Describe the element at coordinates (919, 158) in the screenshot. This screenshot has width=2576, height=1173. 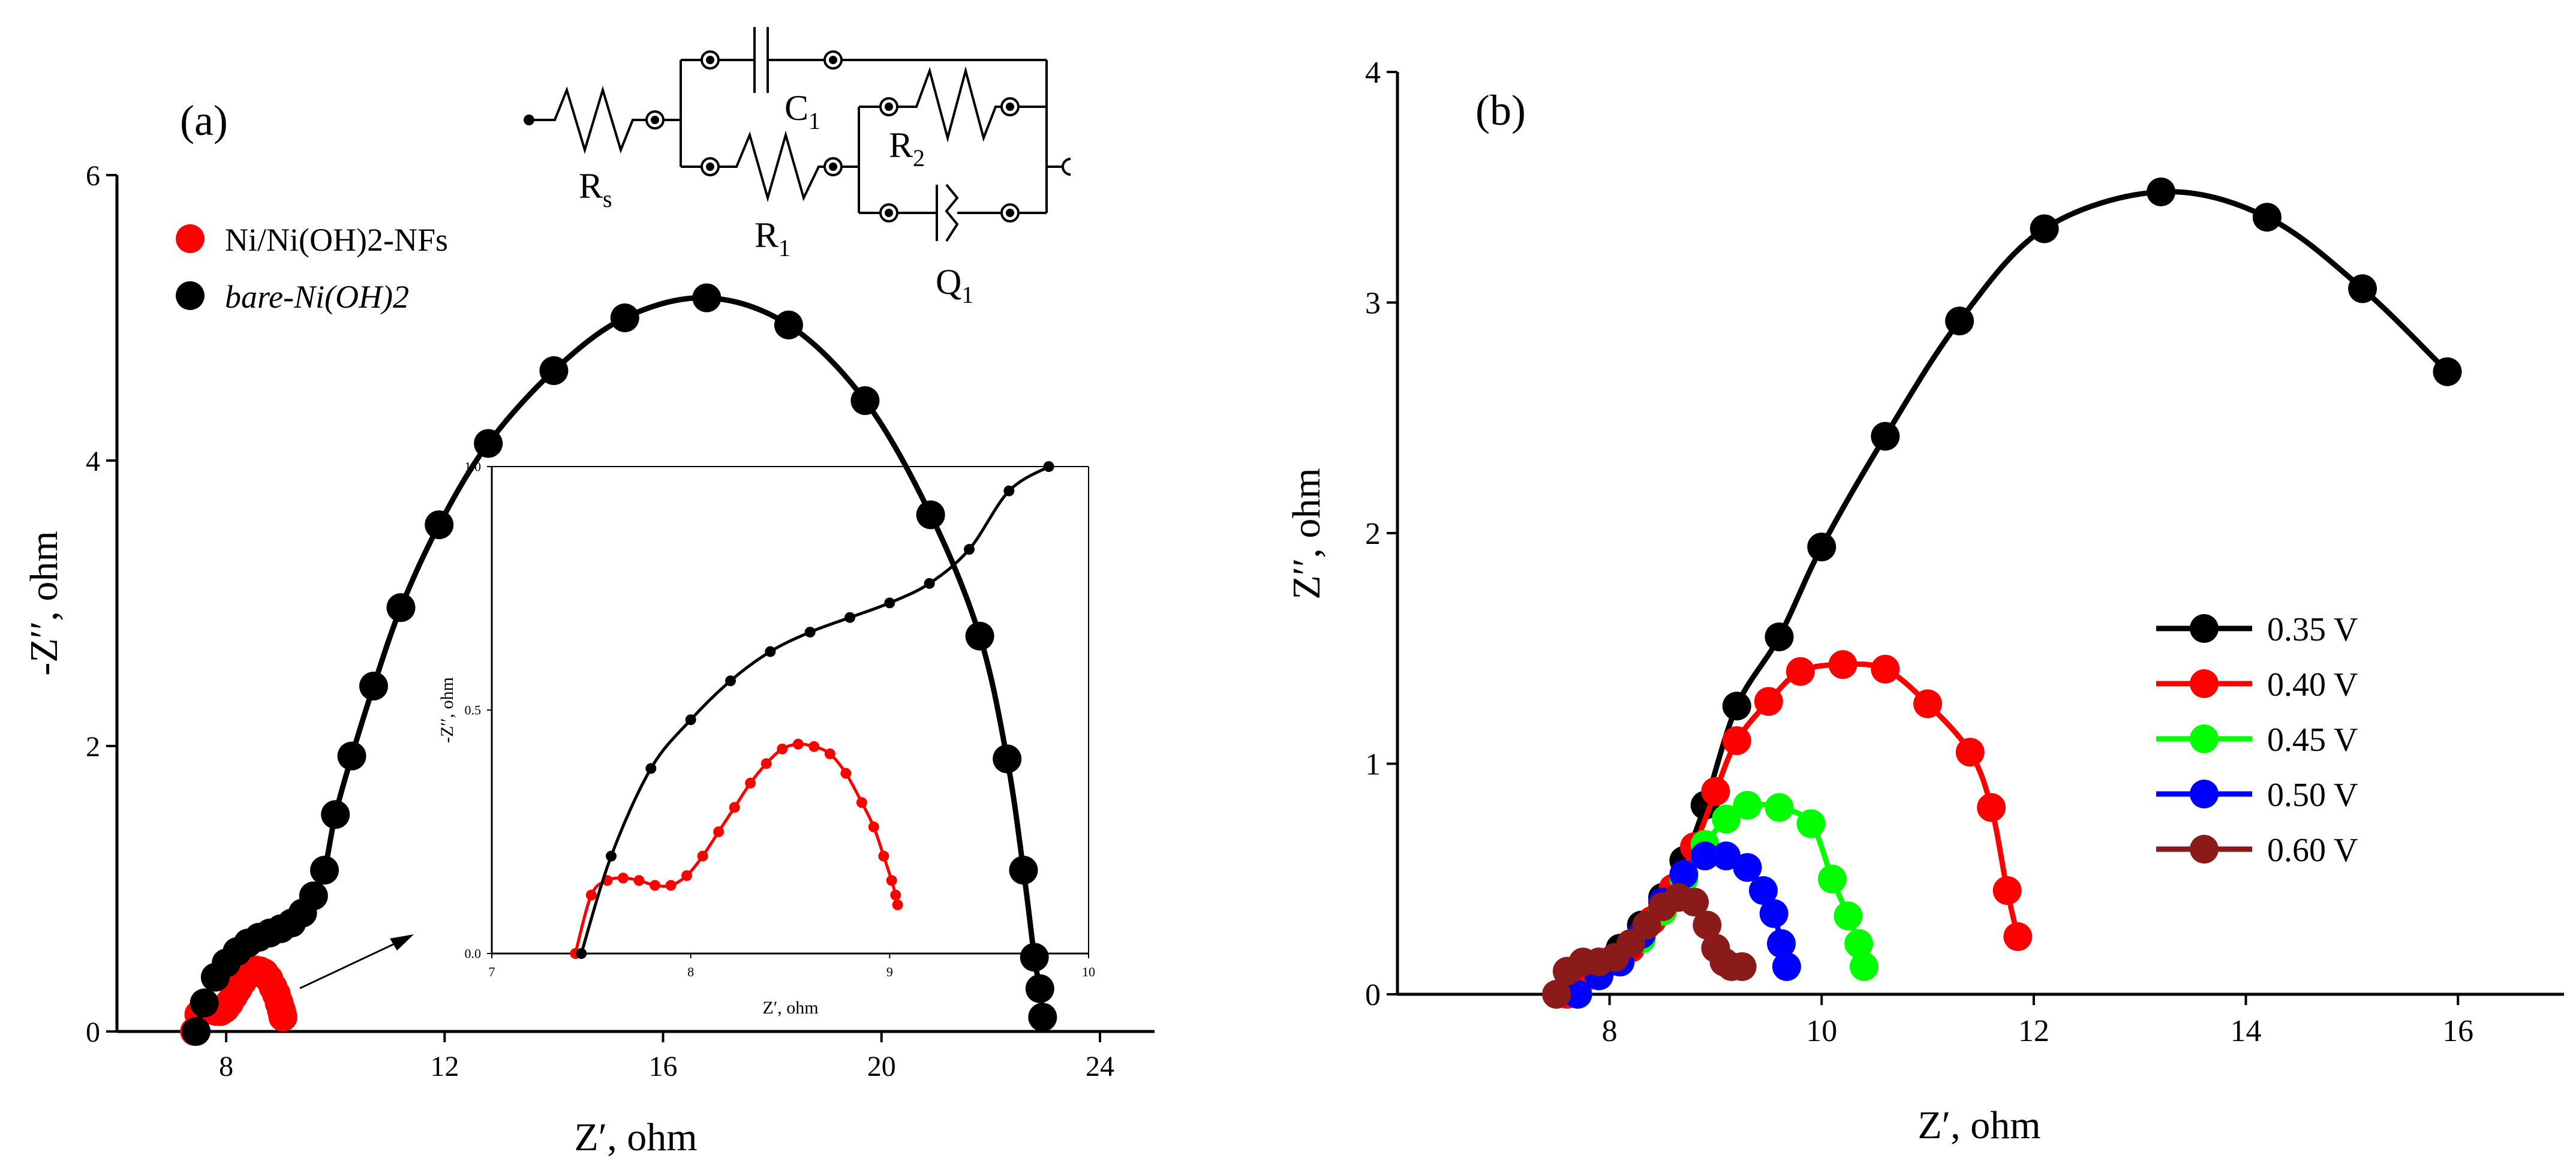
I see `label-r2-subscript: 2` at that location.